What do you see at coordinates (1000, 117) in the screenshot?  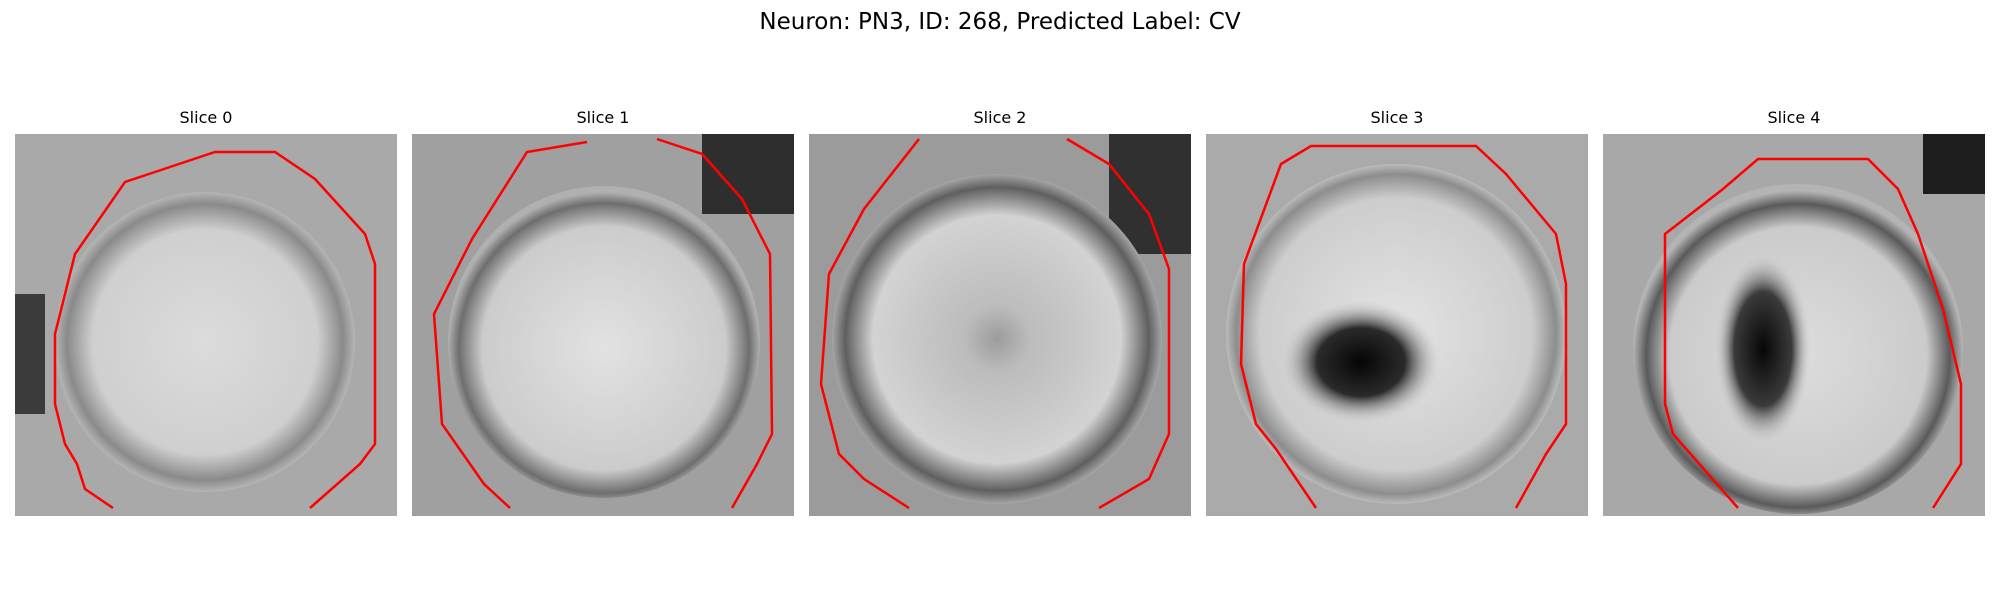 I see `slice-title-2: Slice 2` at bounding box center [1000, 117].